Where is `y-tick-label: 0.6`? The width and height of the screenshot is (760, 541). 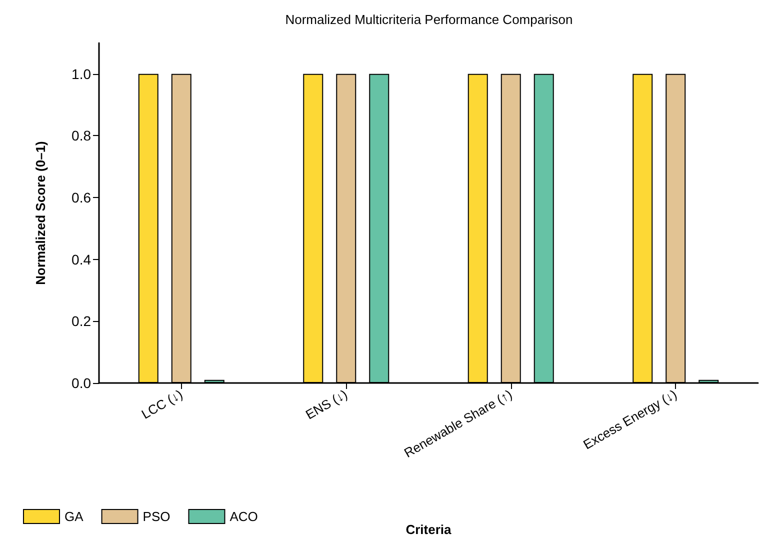 y-tick-label: 0.6 is located at coordinates (82, 198).